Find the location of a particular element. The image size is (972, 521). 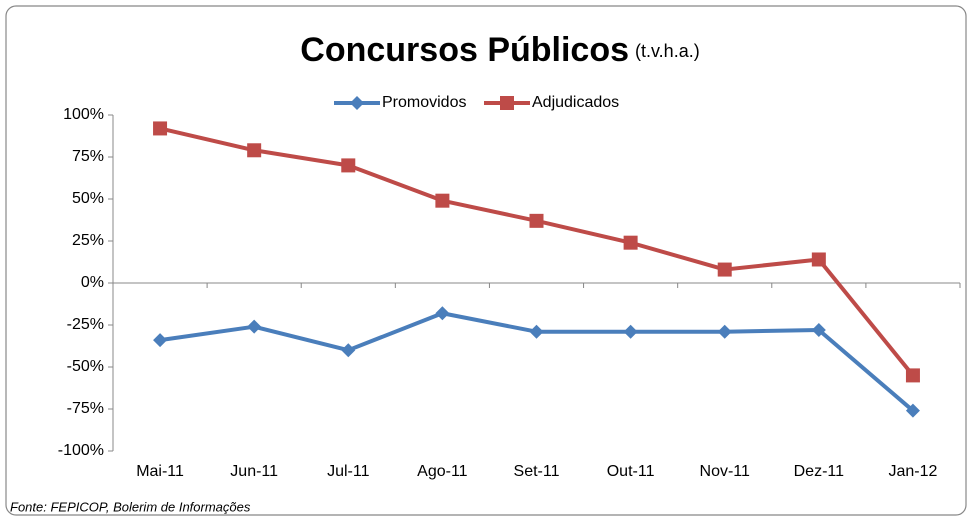

y-tick-label: -50% is located at coordinates (85, 366).